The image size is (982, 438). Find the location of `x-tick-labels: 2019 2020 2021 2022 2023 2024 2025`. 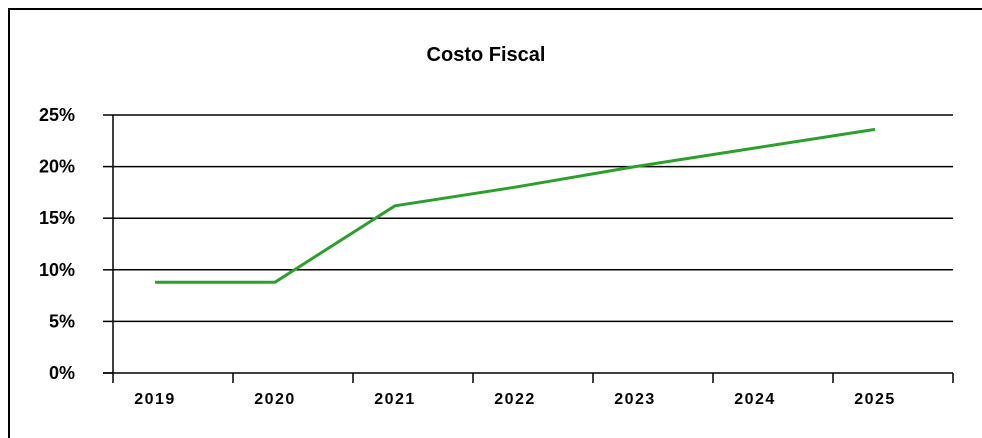

x-tick-labels: 2019 2020 2021 2022 2023 2024 2025 is located at coordinates (515, 399).